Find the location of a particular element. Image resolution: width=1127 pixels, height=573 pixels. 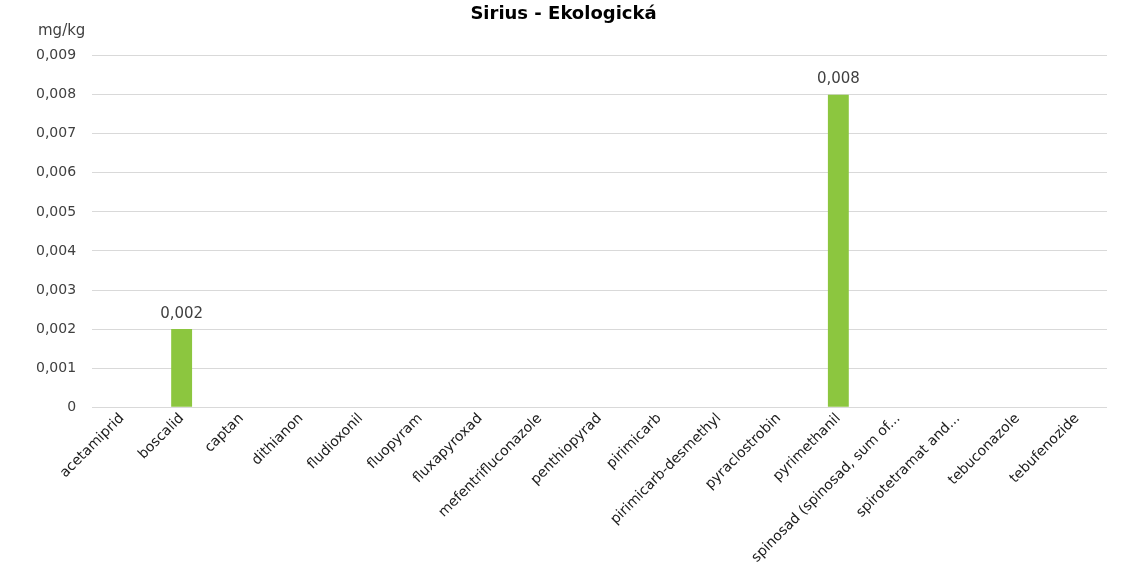

y-tick-label: 0,001 is located at coordinates (56, 366).